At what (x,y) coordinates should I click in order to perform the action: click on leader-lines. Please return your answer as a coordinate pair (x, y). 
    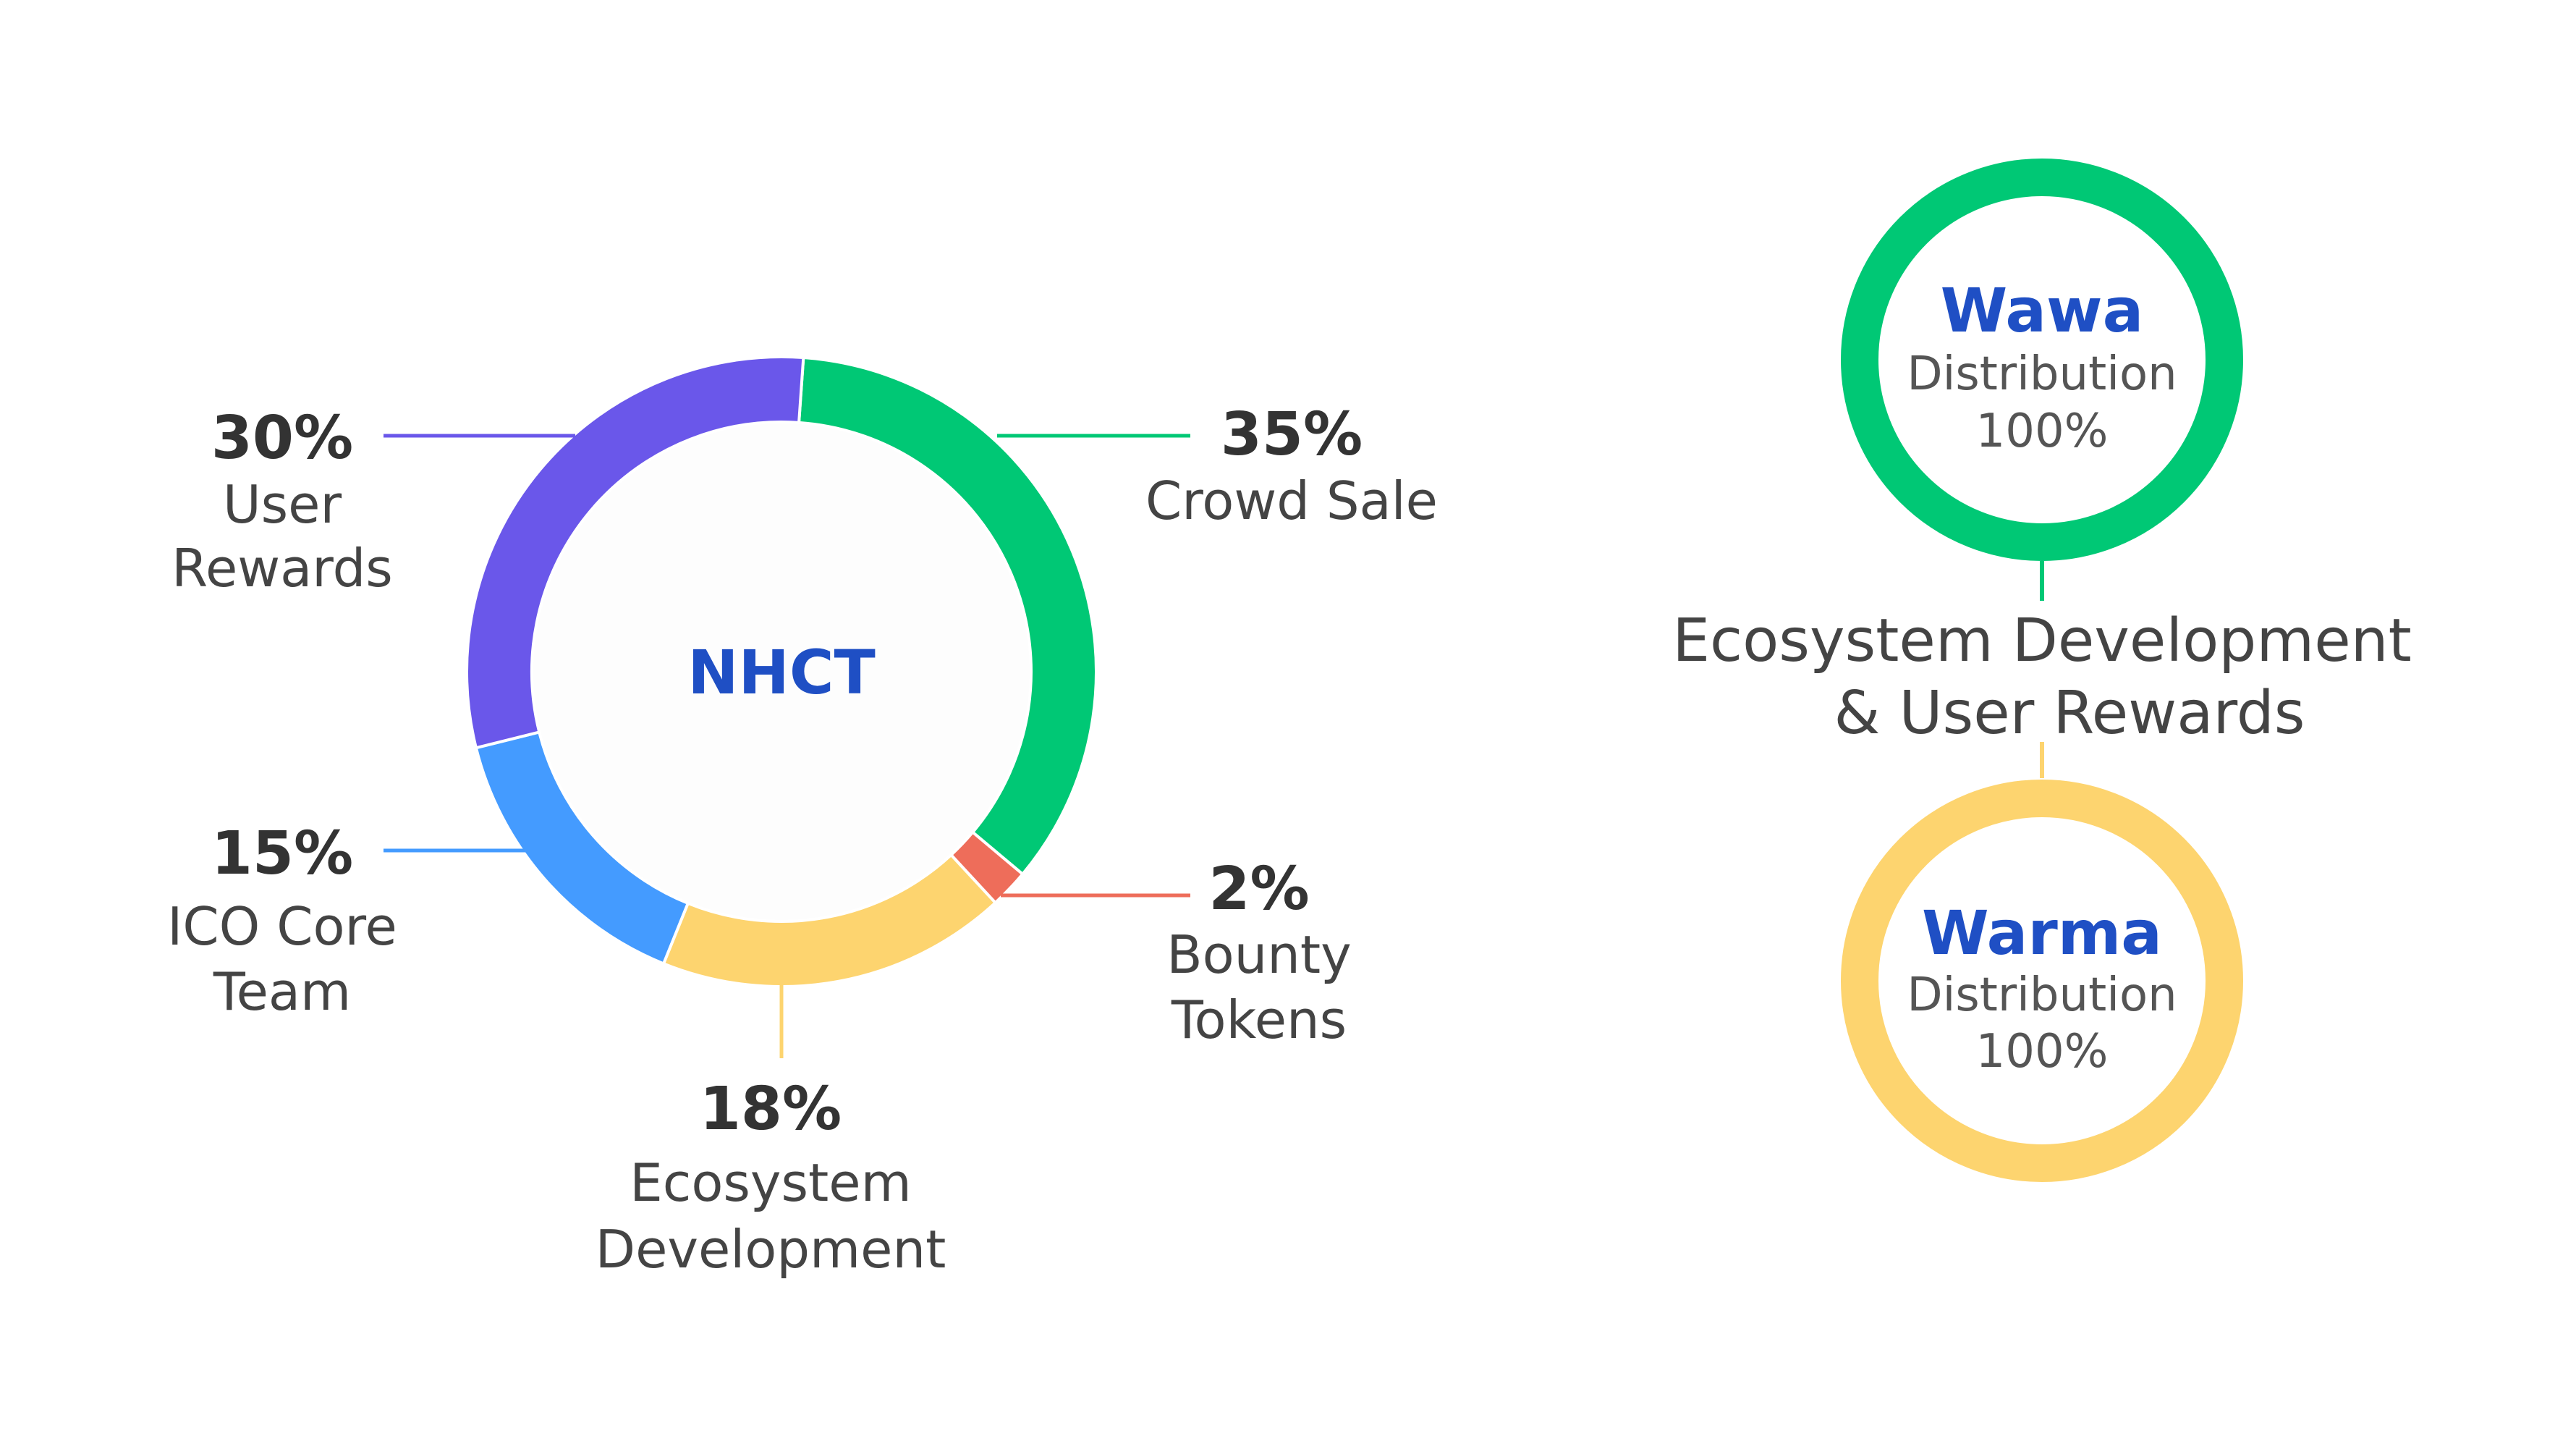
    Looking at the image, I should click on (787, 746).